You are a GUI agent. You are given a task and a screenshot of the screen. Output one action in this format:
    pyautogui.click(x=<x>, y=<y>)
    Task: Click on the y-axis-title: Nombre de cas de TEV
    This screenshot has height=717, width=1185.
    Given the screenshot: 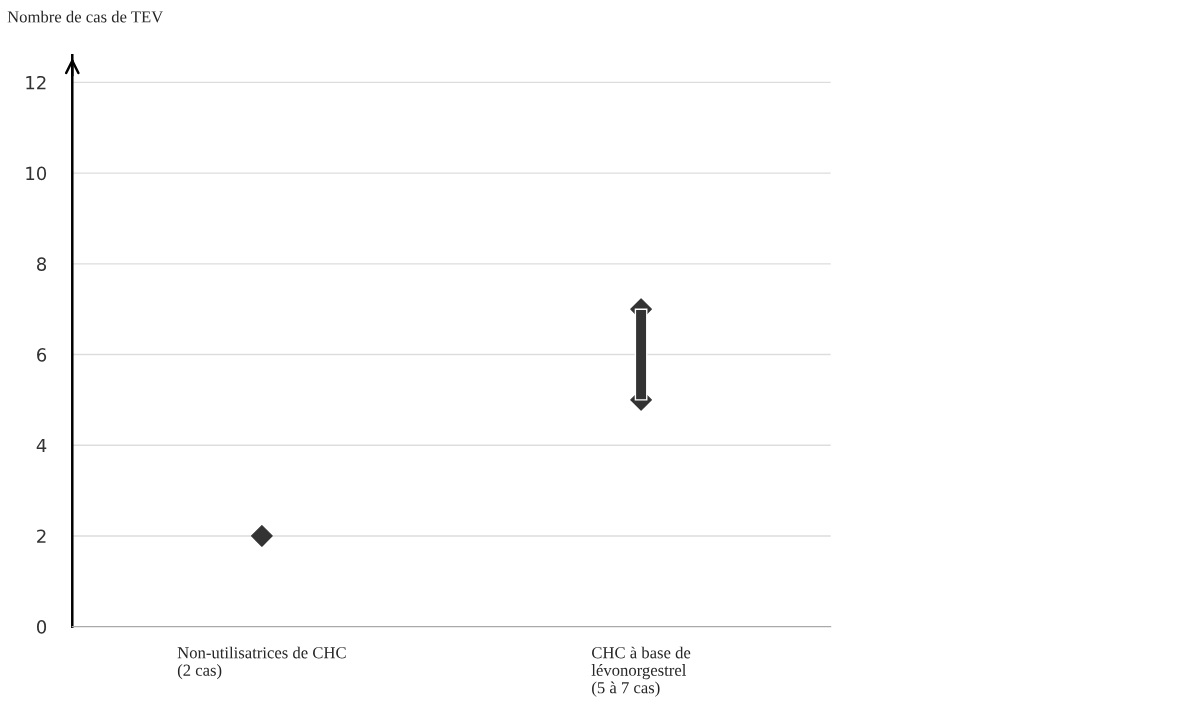 What is the action you would take?
    pyautogui.click(x=85, y=16)
    